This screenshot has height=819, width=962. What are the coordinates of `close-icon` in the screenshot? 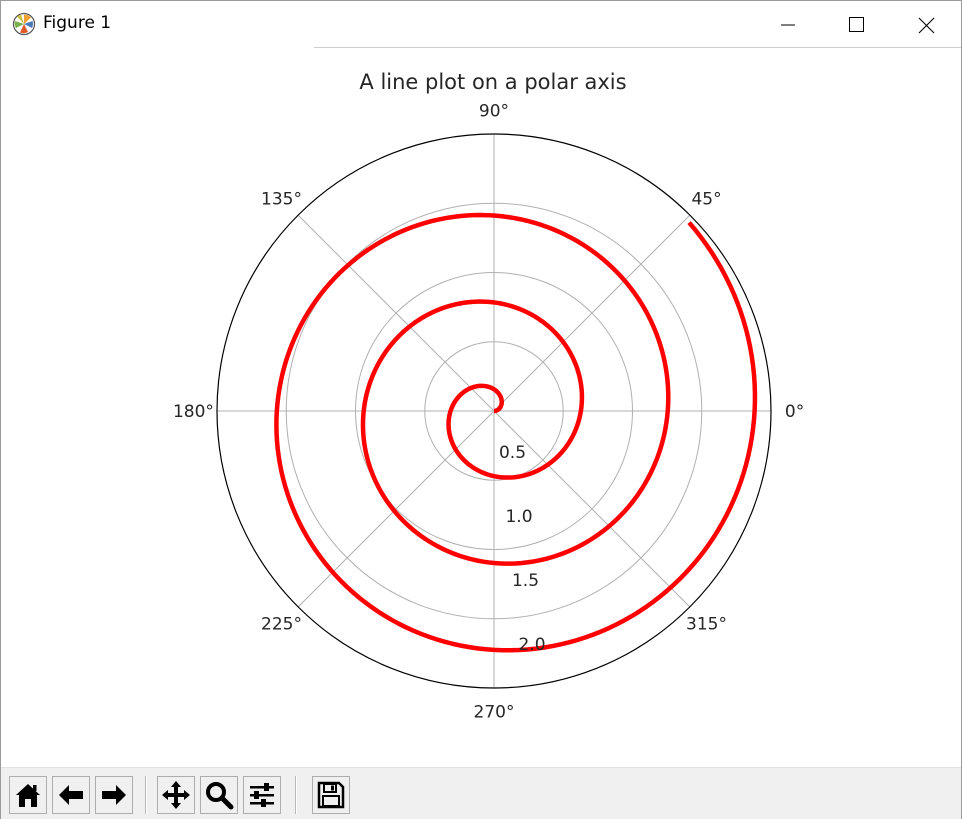 It's located at (926, 24).